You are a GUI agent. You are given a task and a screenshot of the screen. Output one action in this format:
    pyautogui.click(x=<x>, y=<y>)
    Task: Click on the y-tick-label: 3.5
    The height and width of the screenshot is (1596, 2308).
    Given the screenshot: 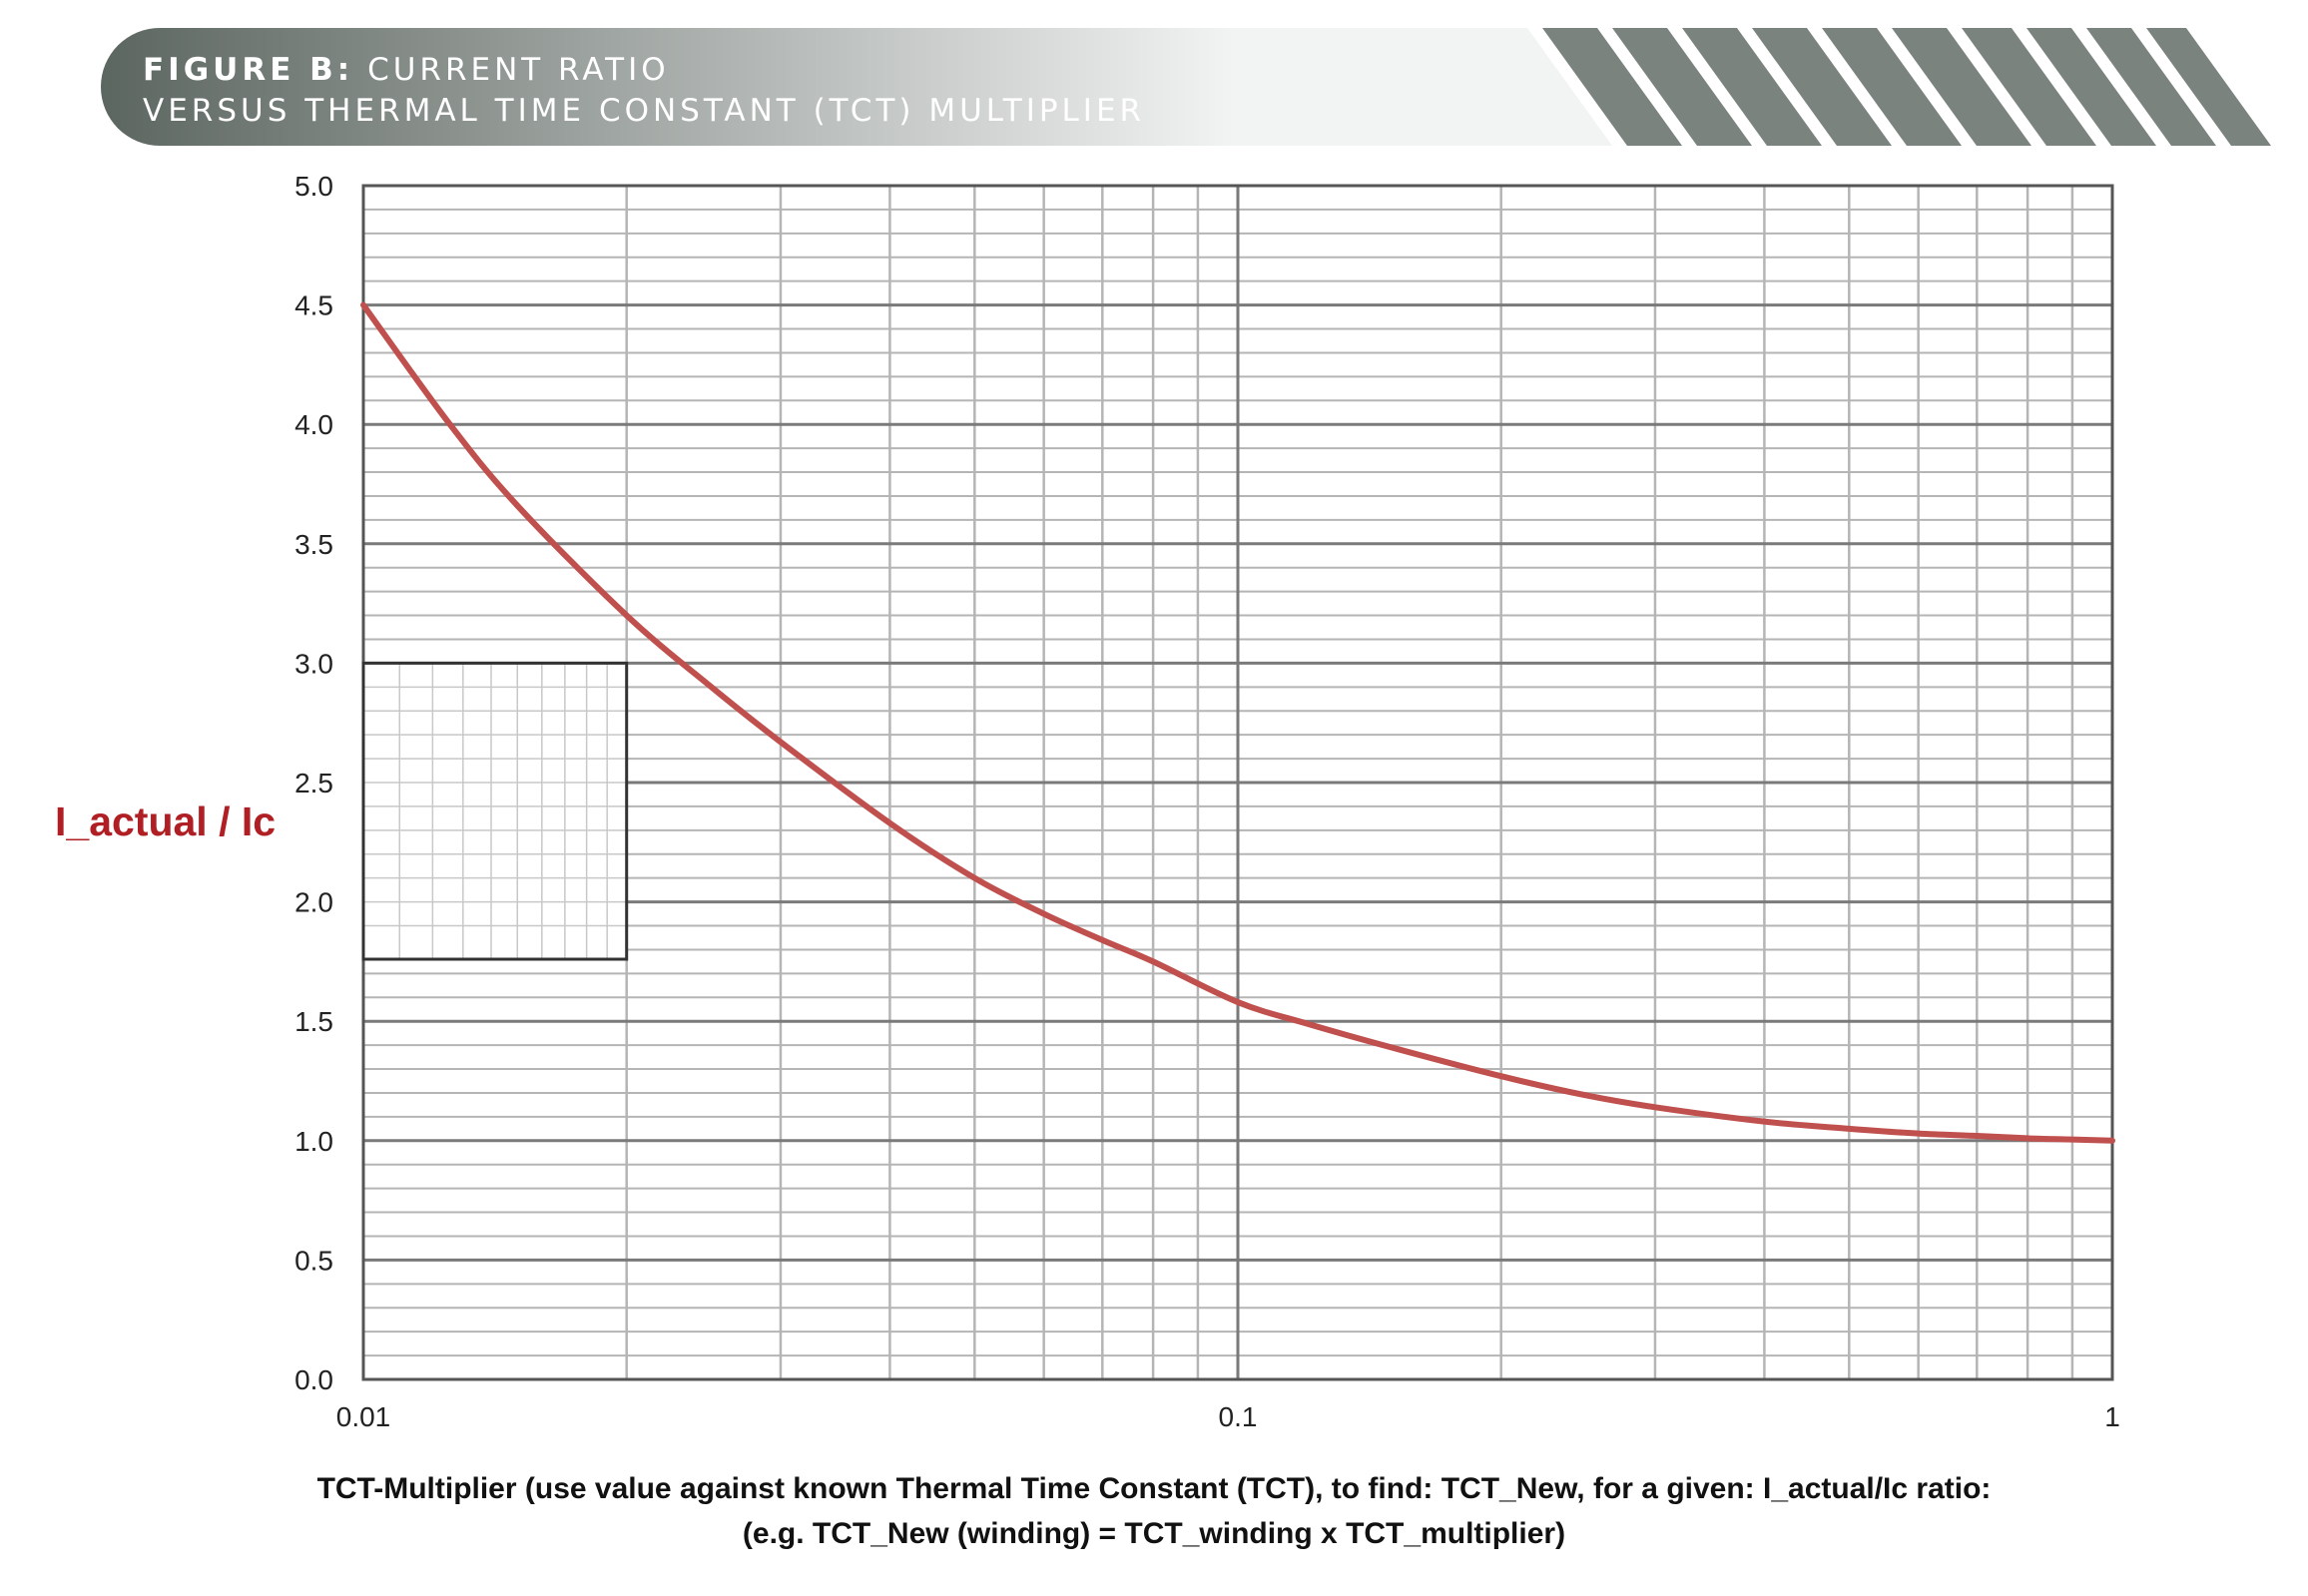 What is the action you would take?
    pyautogui.click(x=313, y=544)
    